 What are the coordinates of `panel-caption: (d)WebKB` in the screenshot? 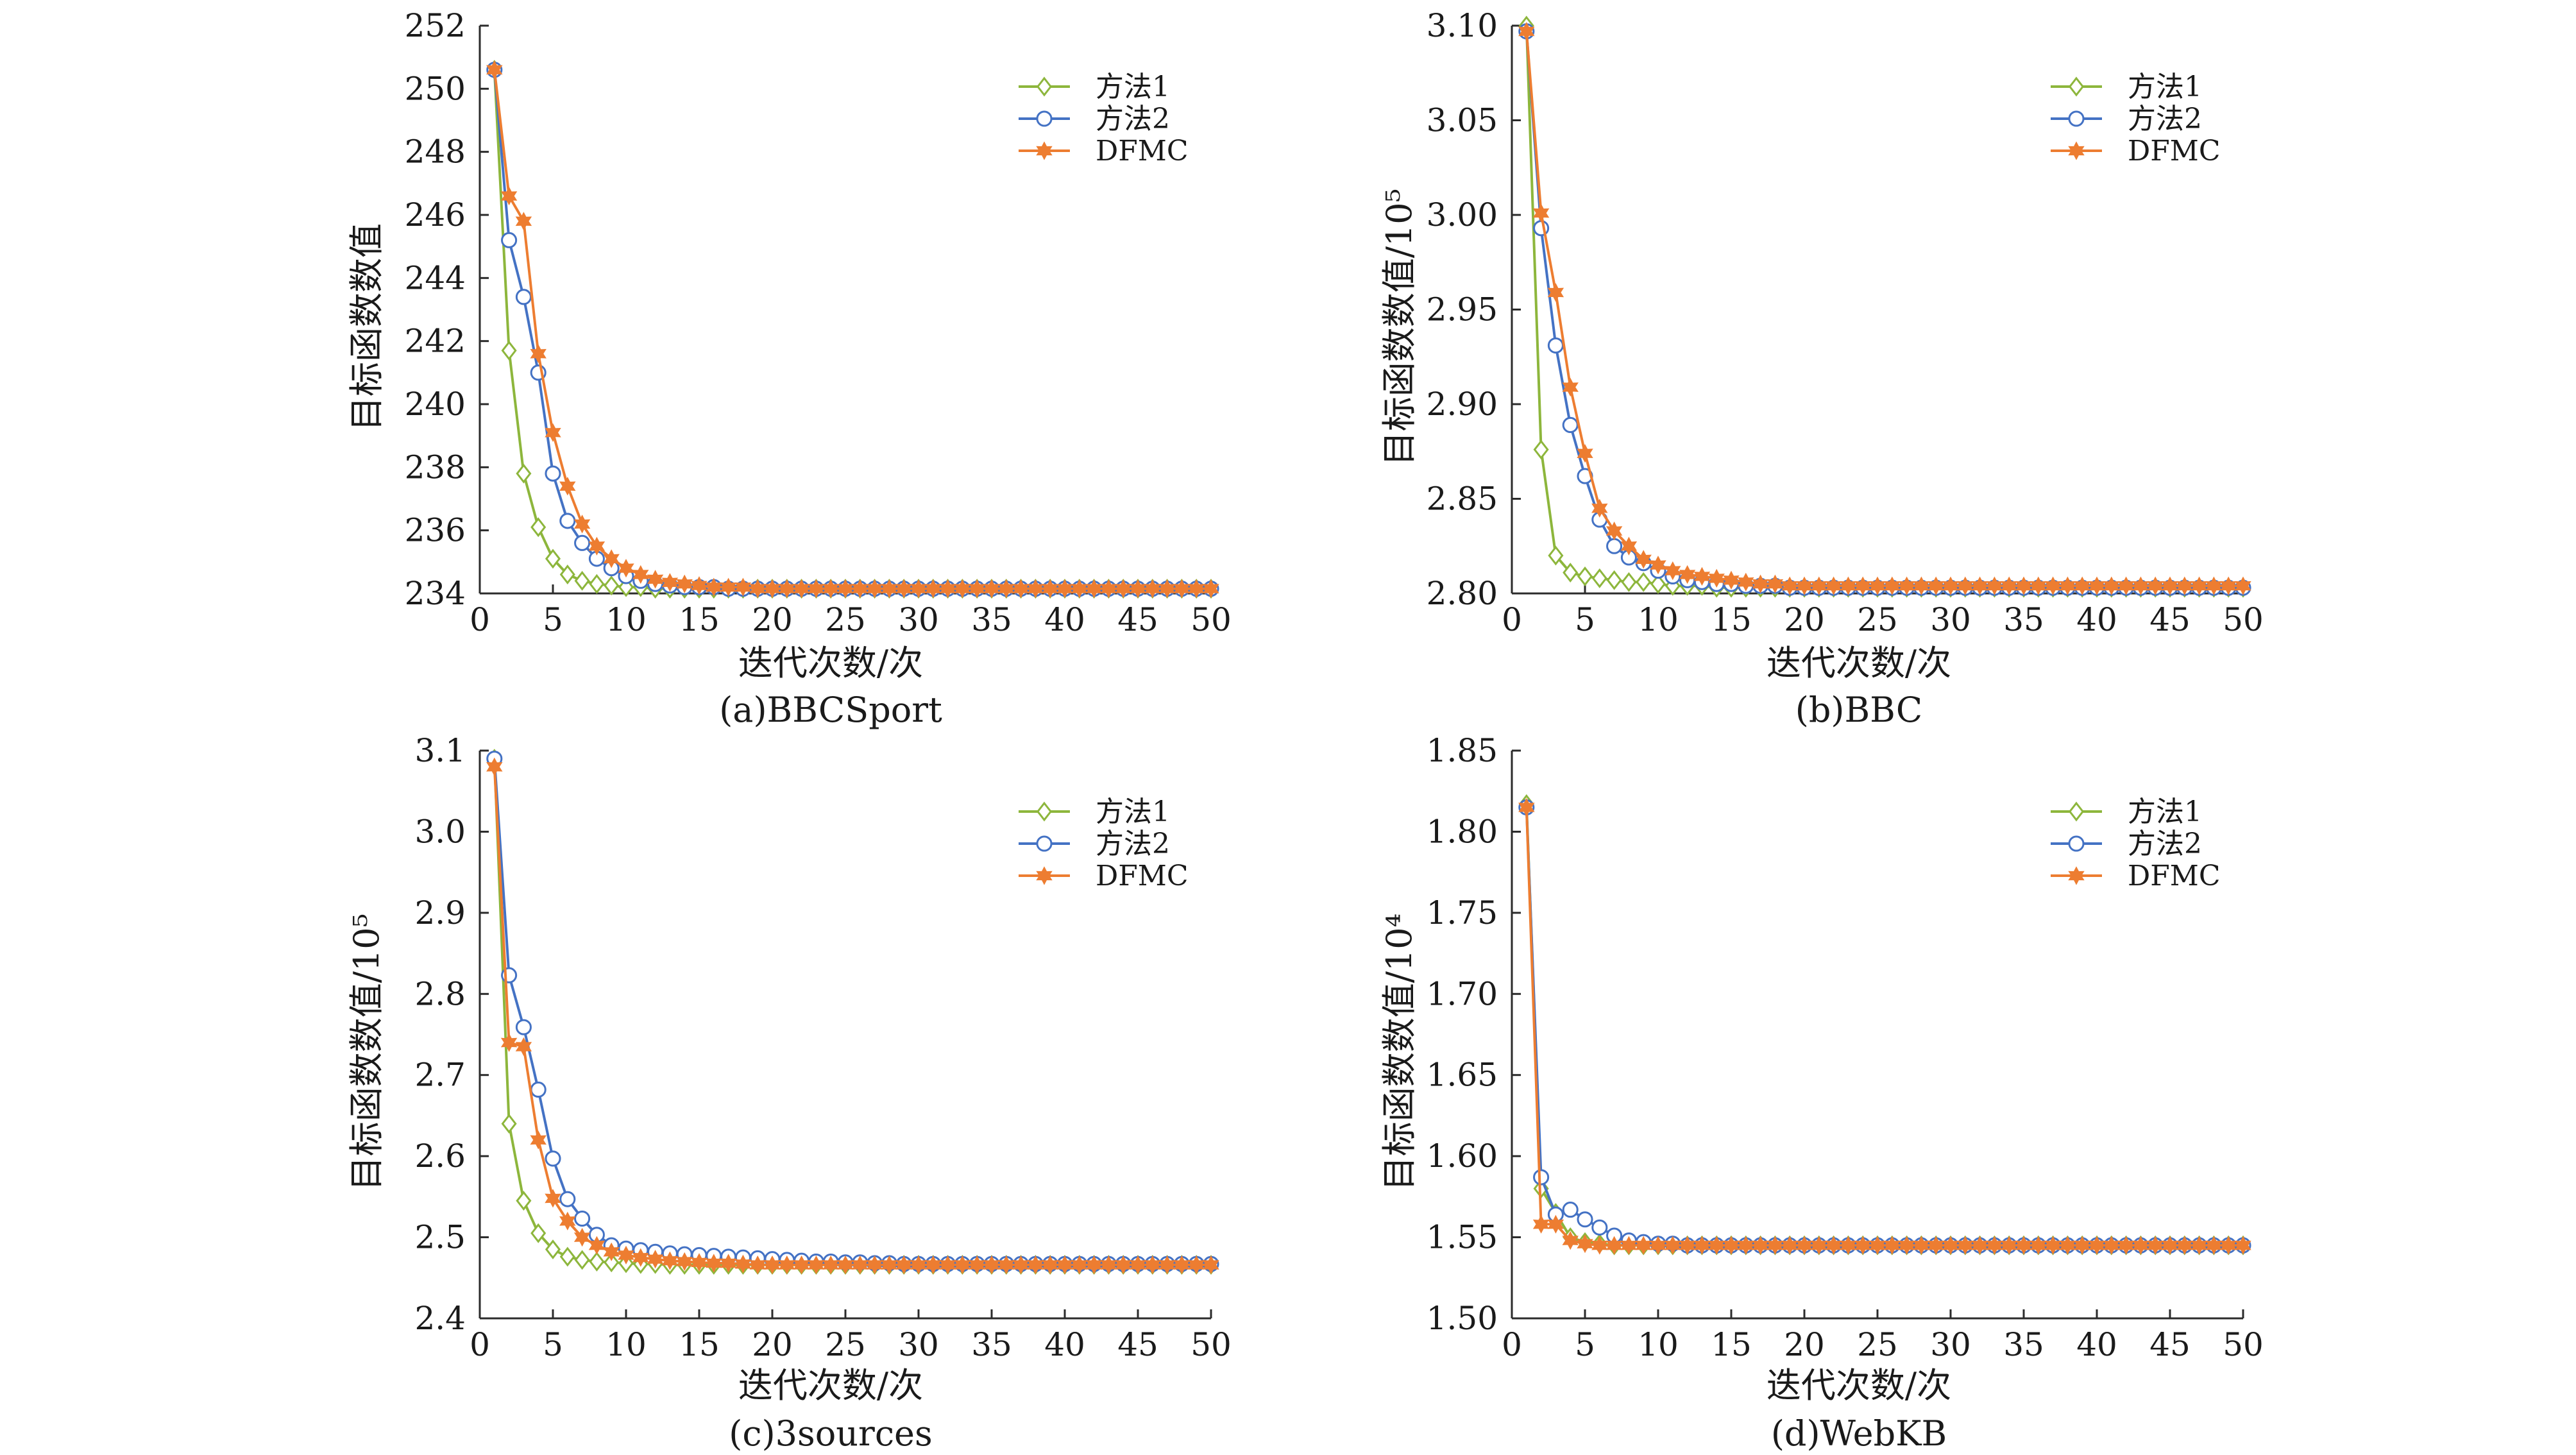 It's located at (1859, 1433).